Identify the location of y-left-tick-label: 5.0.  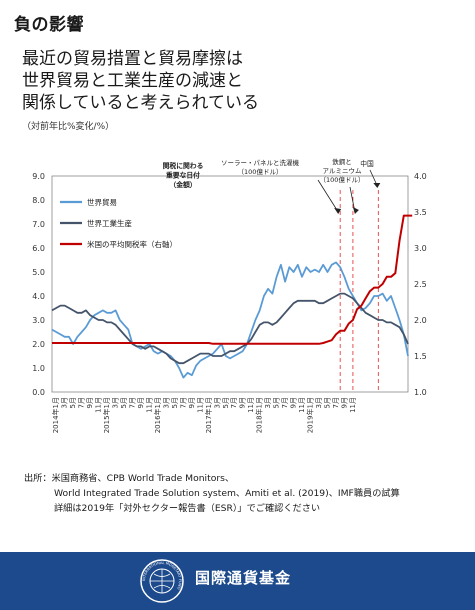
(38, 272).